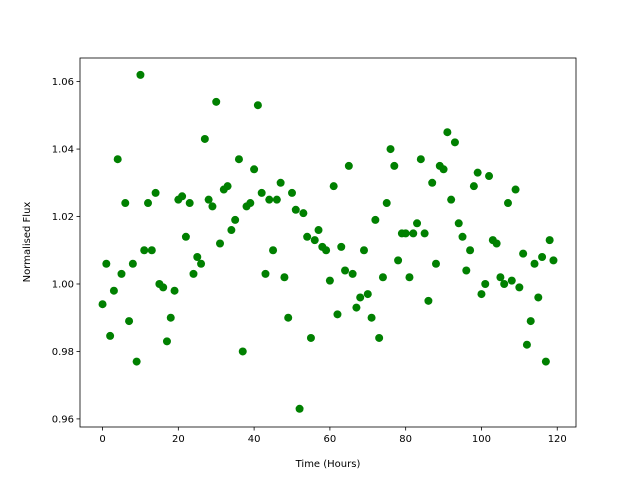  I want to click on y-tick-label: 0.98, so click(63, 352).